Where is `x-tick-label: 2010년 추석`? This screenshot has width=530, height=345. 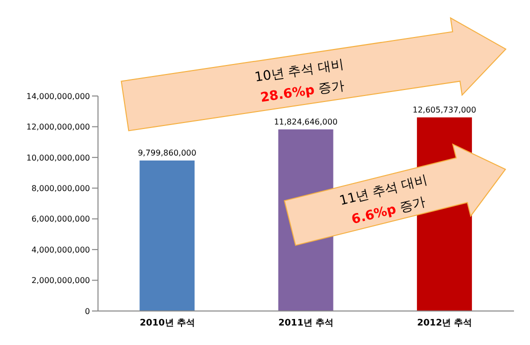 x-tick-label: 2010년 추석 is located at coordinates (167, 323).